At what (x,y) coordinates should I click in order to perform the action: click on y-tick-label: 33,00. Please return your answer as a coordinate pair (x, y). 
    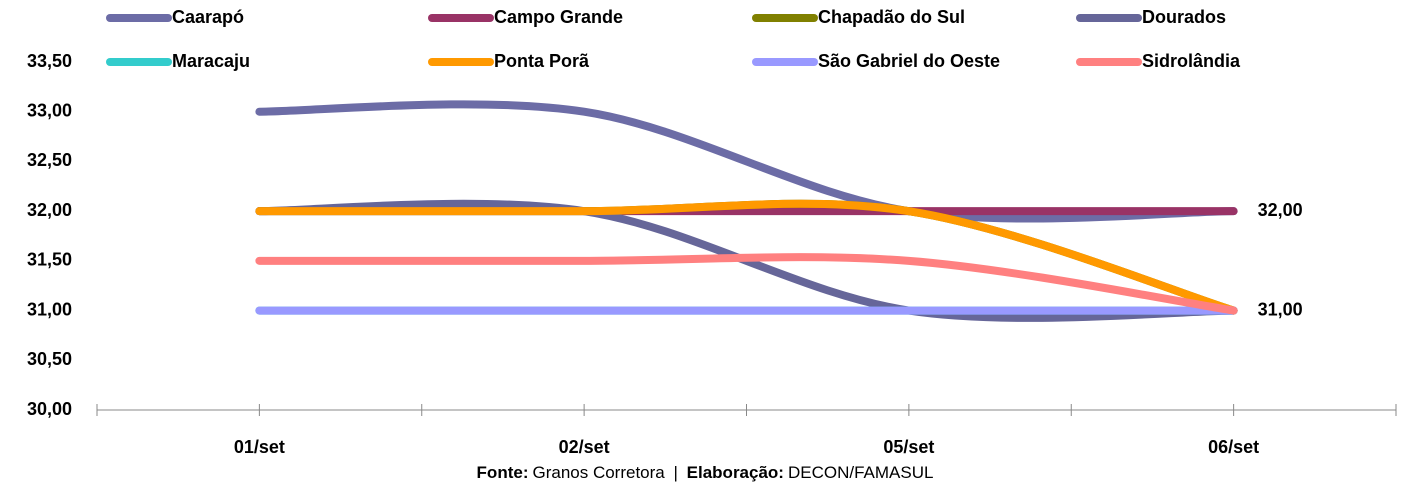
    Looking at the image, I should click on (49, 110).